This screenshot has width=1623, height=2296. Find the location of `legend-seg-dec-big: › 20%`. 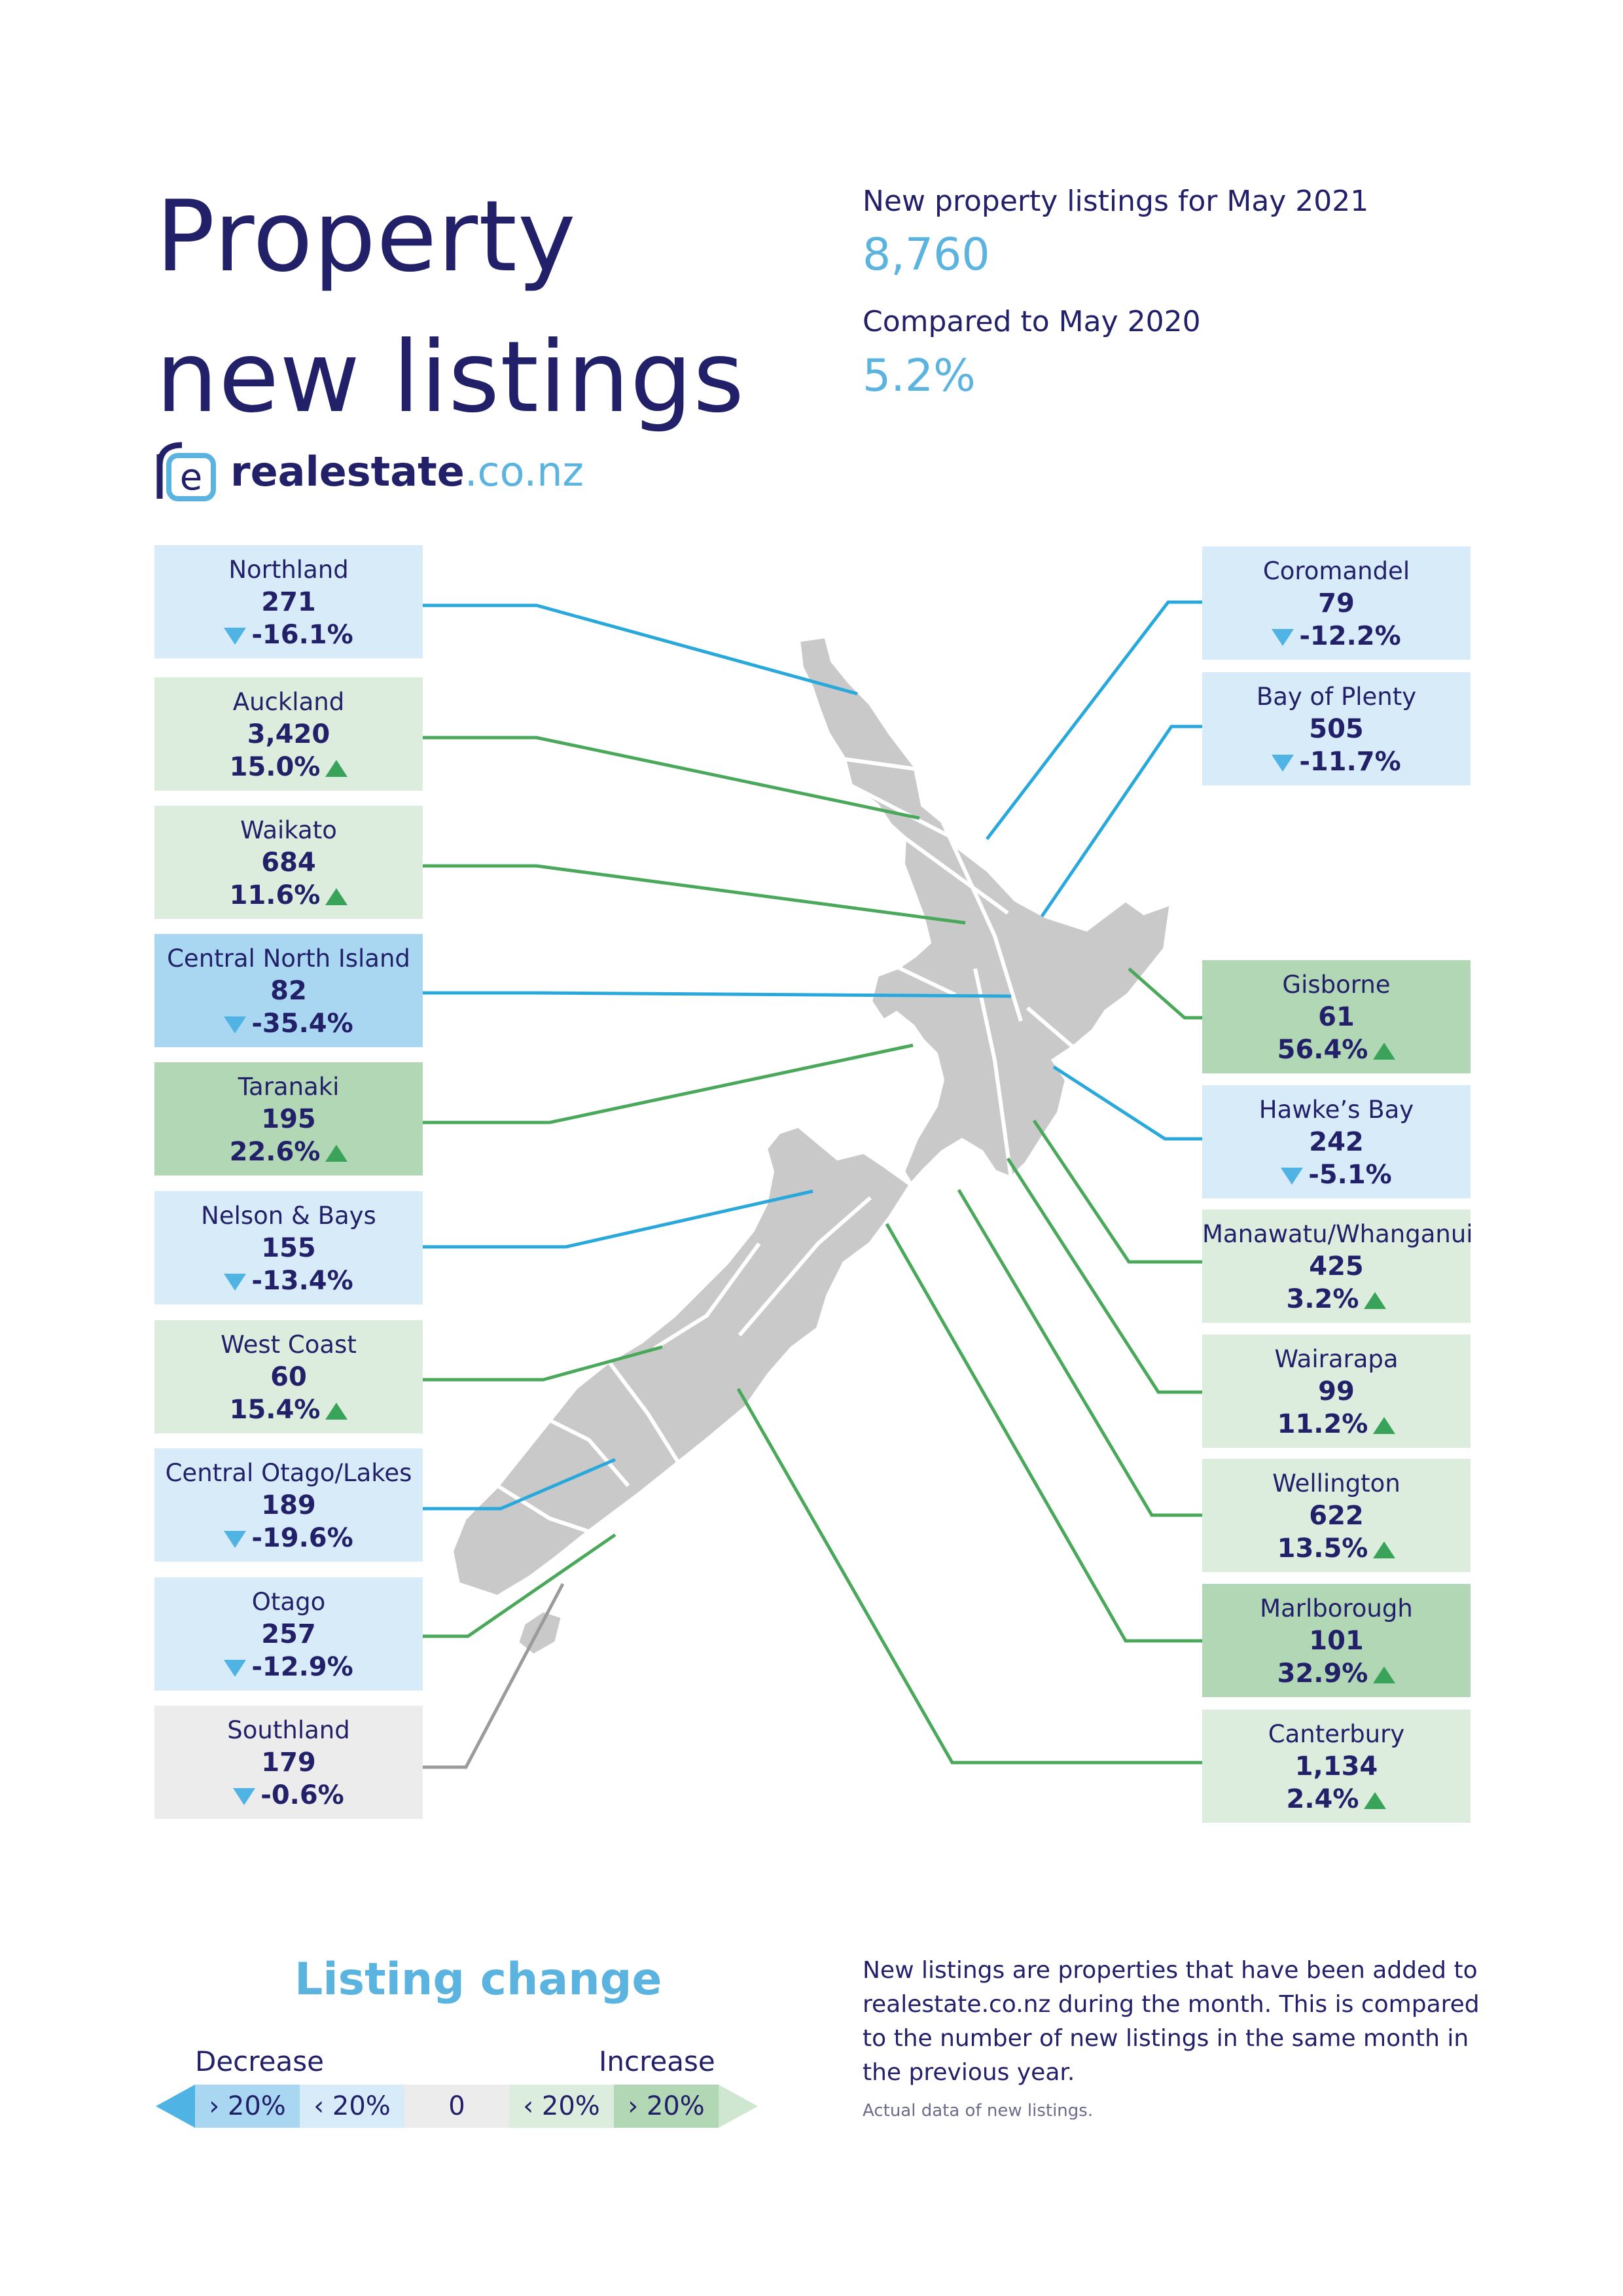

legend-seg-dec-big: › 20% is located at coordinates (247, 2106).